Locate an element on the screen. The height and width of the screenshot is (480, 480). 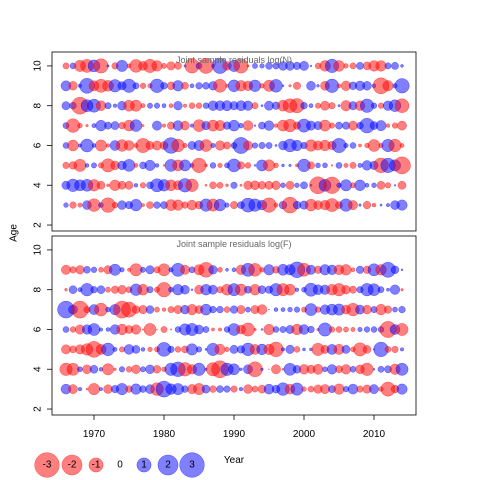
panel-title: Joint sample residuals log(N) is located at coordinates (234, 60).